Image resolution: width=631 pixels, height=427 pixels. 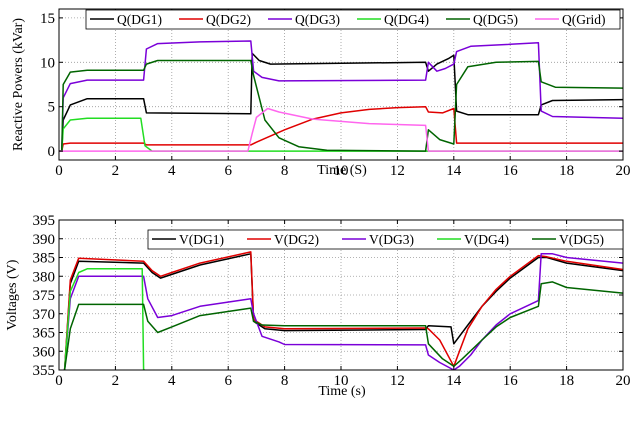 I want to click on y-tick-label: 380, so click(x=44, y=277).